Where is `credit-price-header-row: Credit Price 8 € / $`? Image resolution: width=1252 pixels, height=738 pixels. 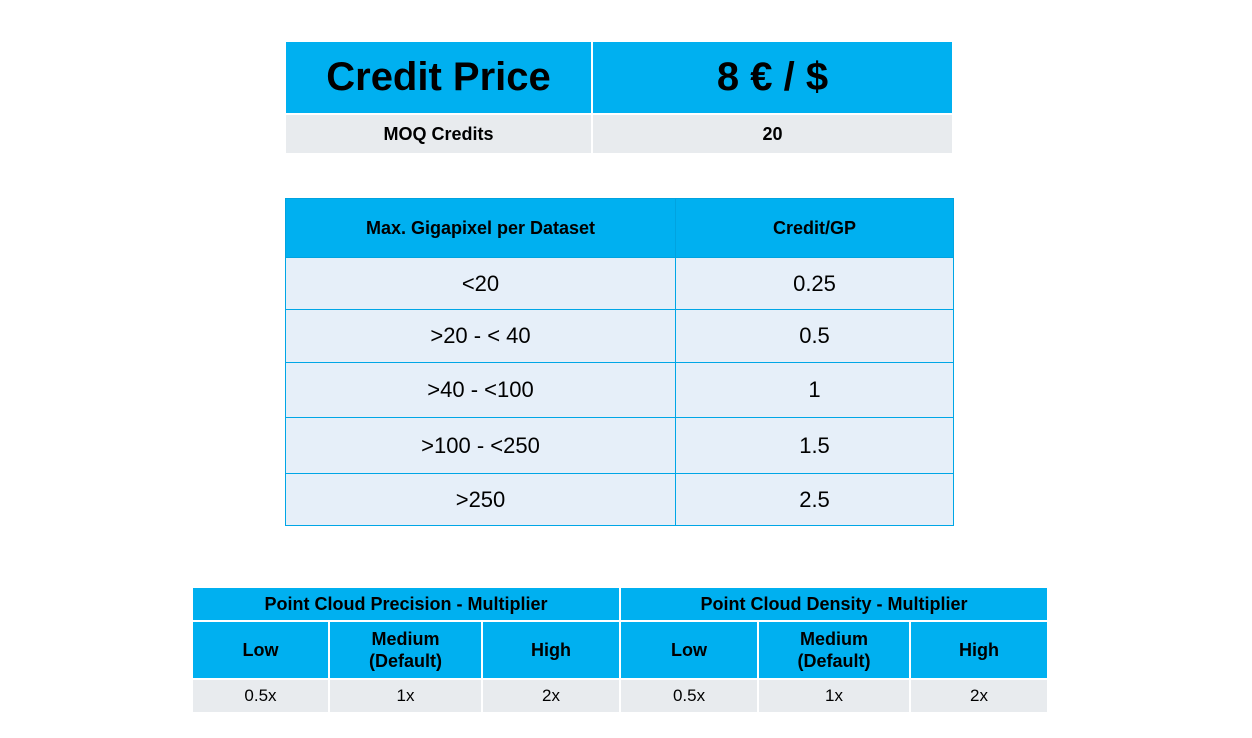
credit-price-header-row: Credit Price 8 € / $ is located at coordinates (619, 78).